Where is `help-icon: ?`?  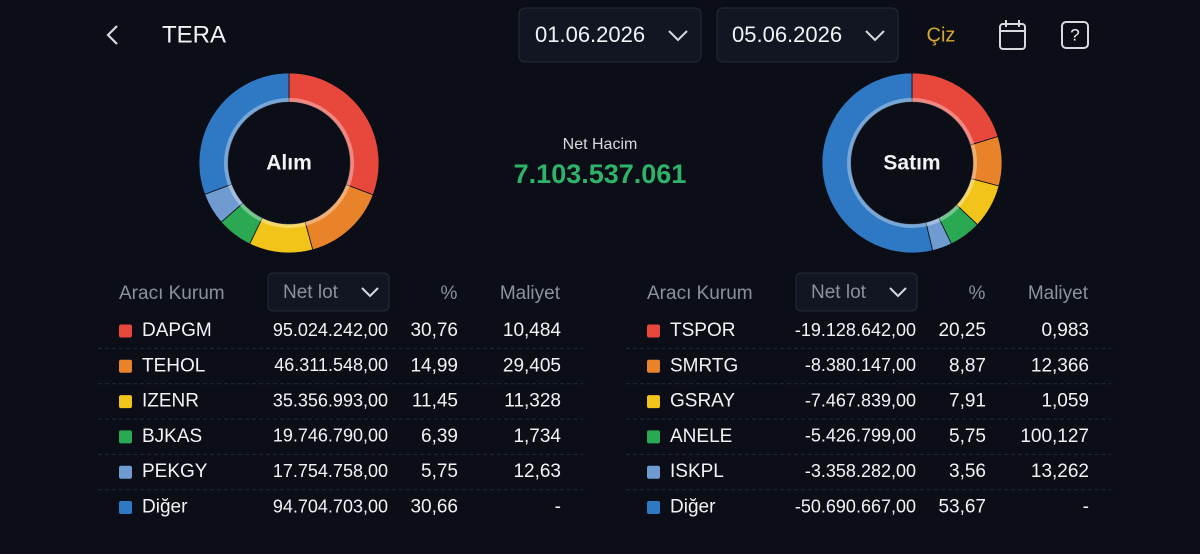
help-icon: ? is located at coordinates (1074, 34).